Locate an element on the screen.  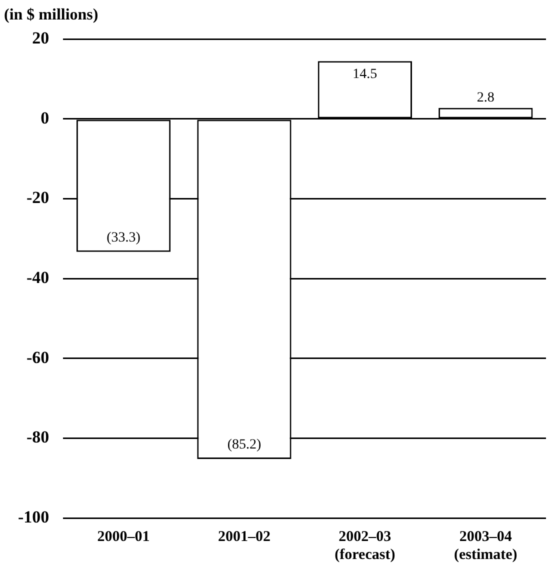
x-tick-label: 2000–01 is located at coordinates (123, 536).